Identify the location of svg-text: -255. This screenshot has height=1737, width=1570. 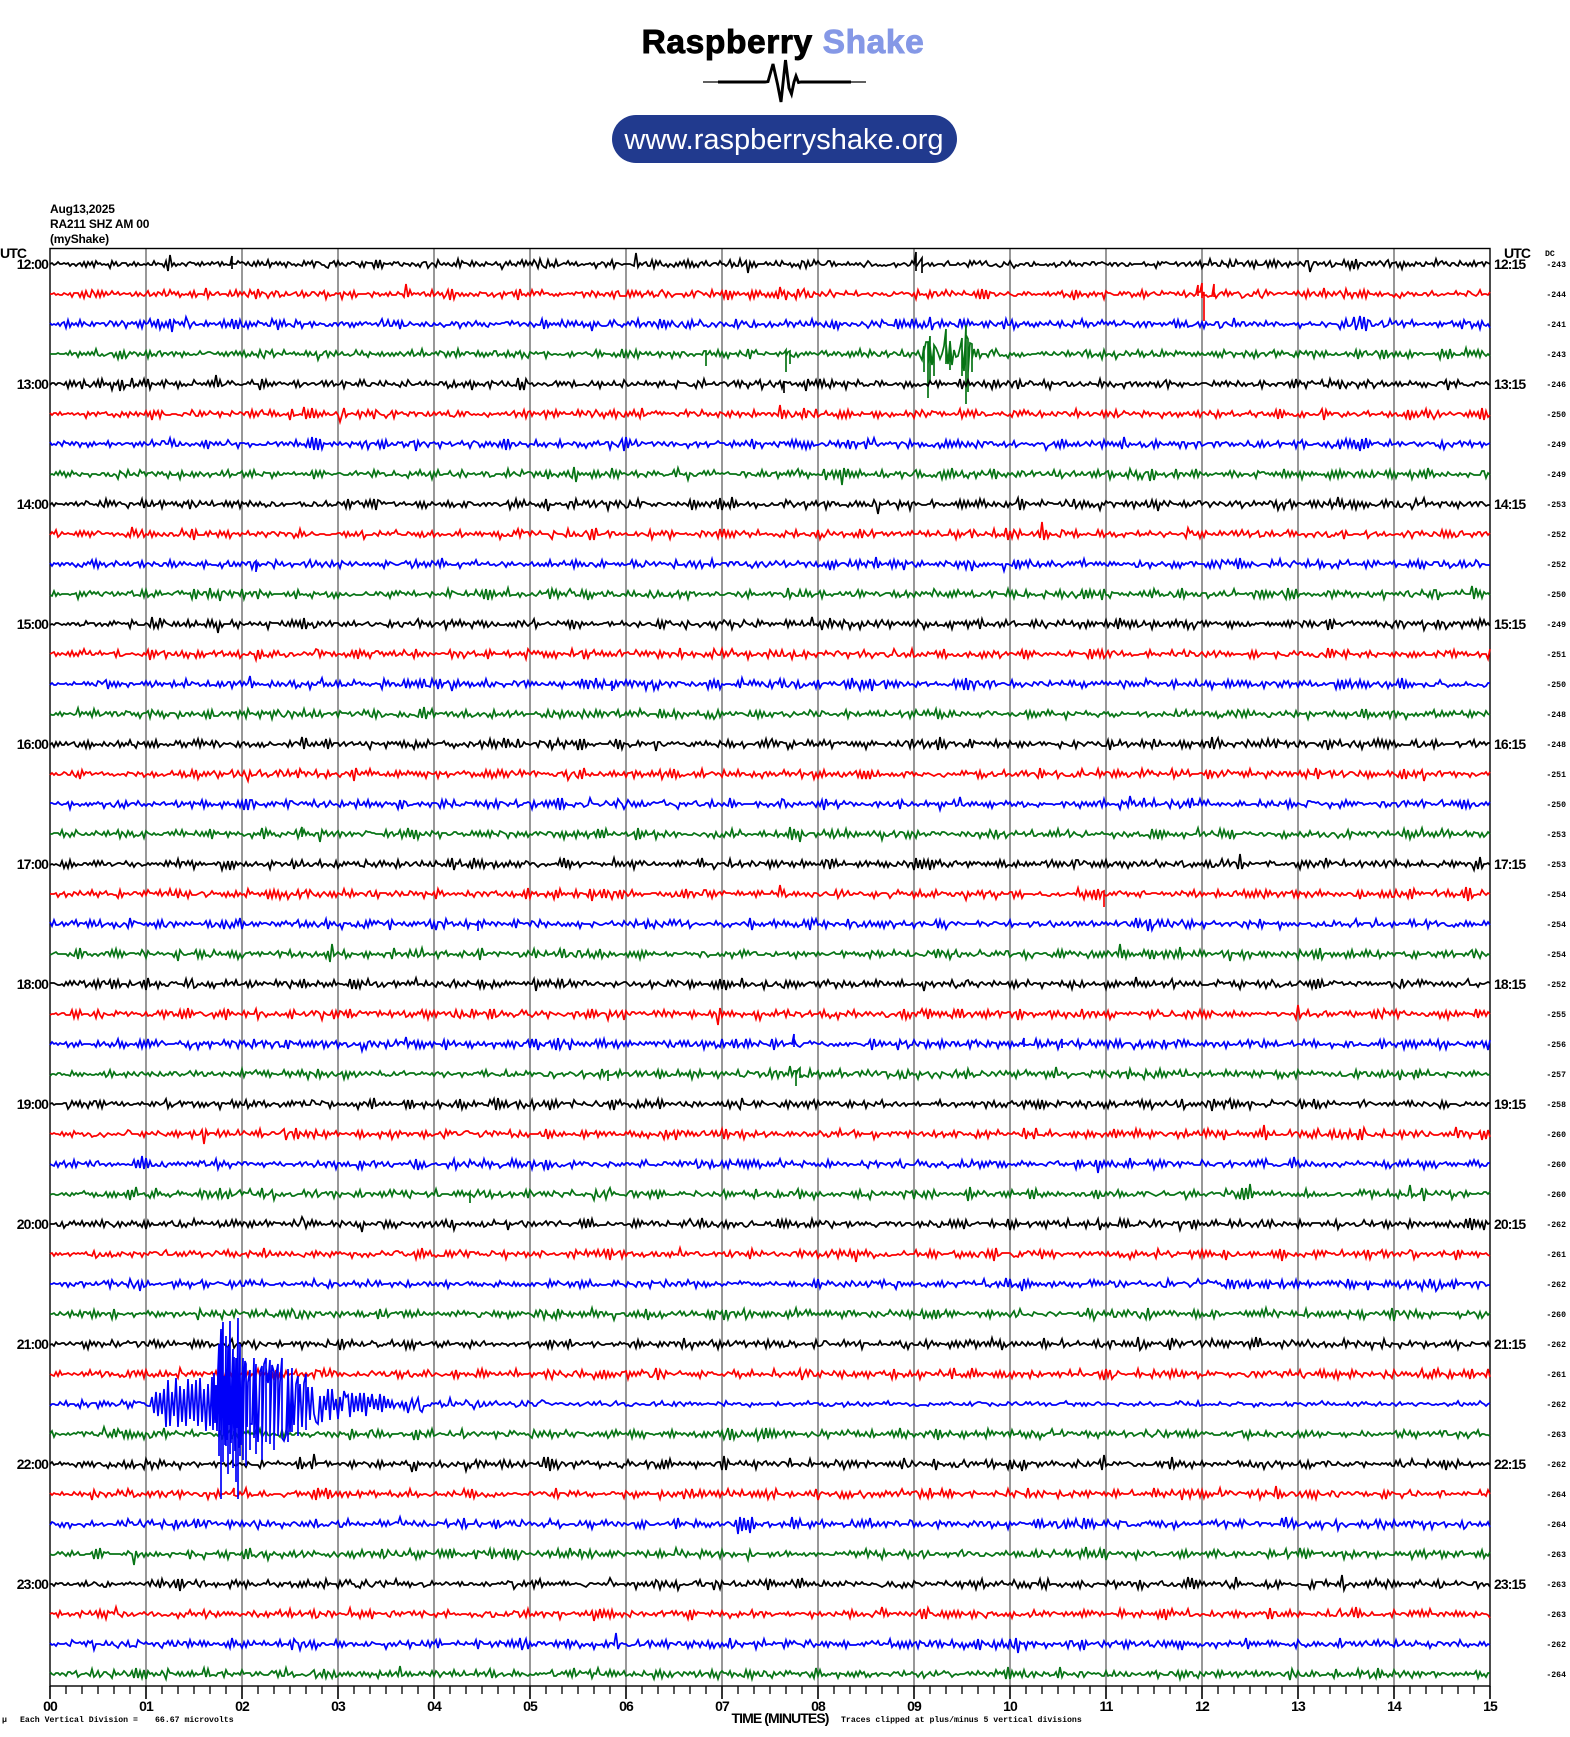
(1556, 1015).